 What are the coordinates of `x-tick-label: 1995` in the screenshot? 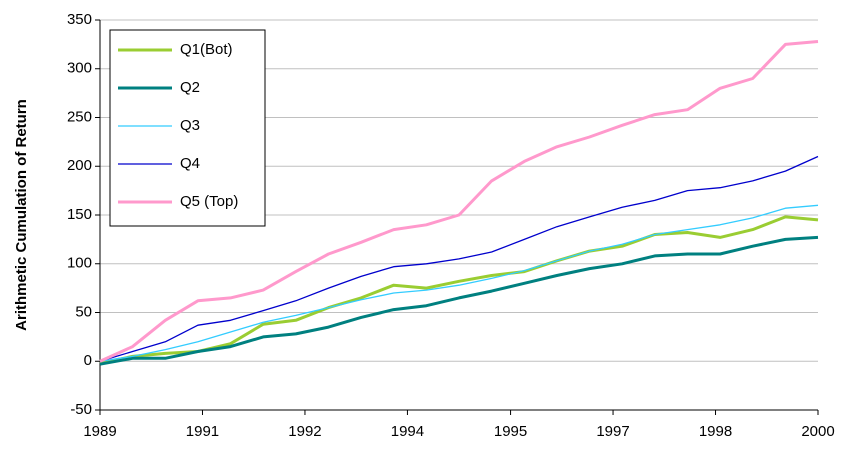 It's located at (510, 431).